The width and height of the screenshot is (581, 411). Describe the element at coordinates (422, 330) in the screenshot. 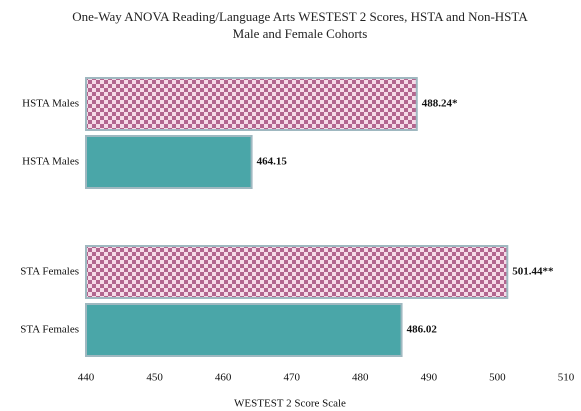

I see `value-label: 486.02` at that location.